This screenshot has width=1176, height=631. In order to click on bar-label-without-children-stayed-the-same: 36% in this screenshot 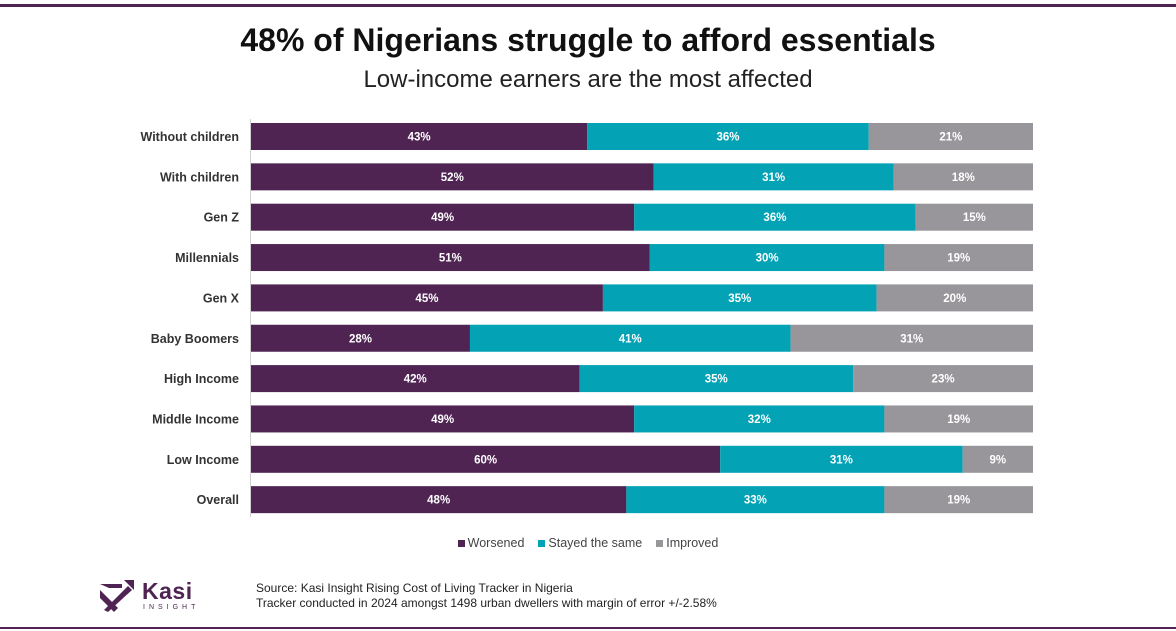, I will do `click(728, 138)`.